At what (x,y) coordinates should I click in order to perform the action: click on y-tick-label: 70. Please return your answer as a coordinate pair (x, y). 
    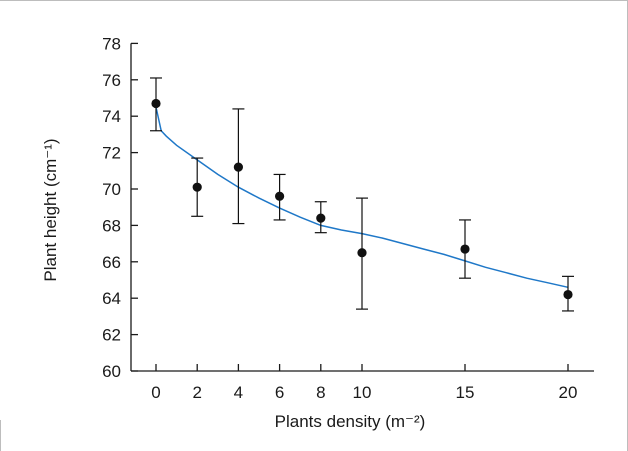
    Looking at the image, I should click on (111, 189).